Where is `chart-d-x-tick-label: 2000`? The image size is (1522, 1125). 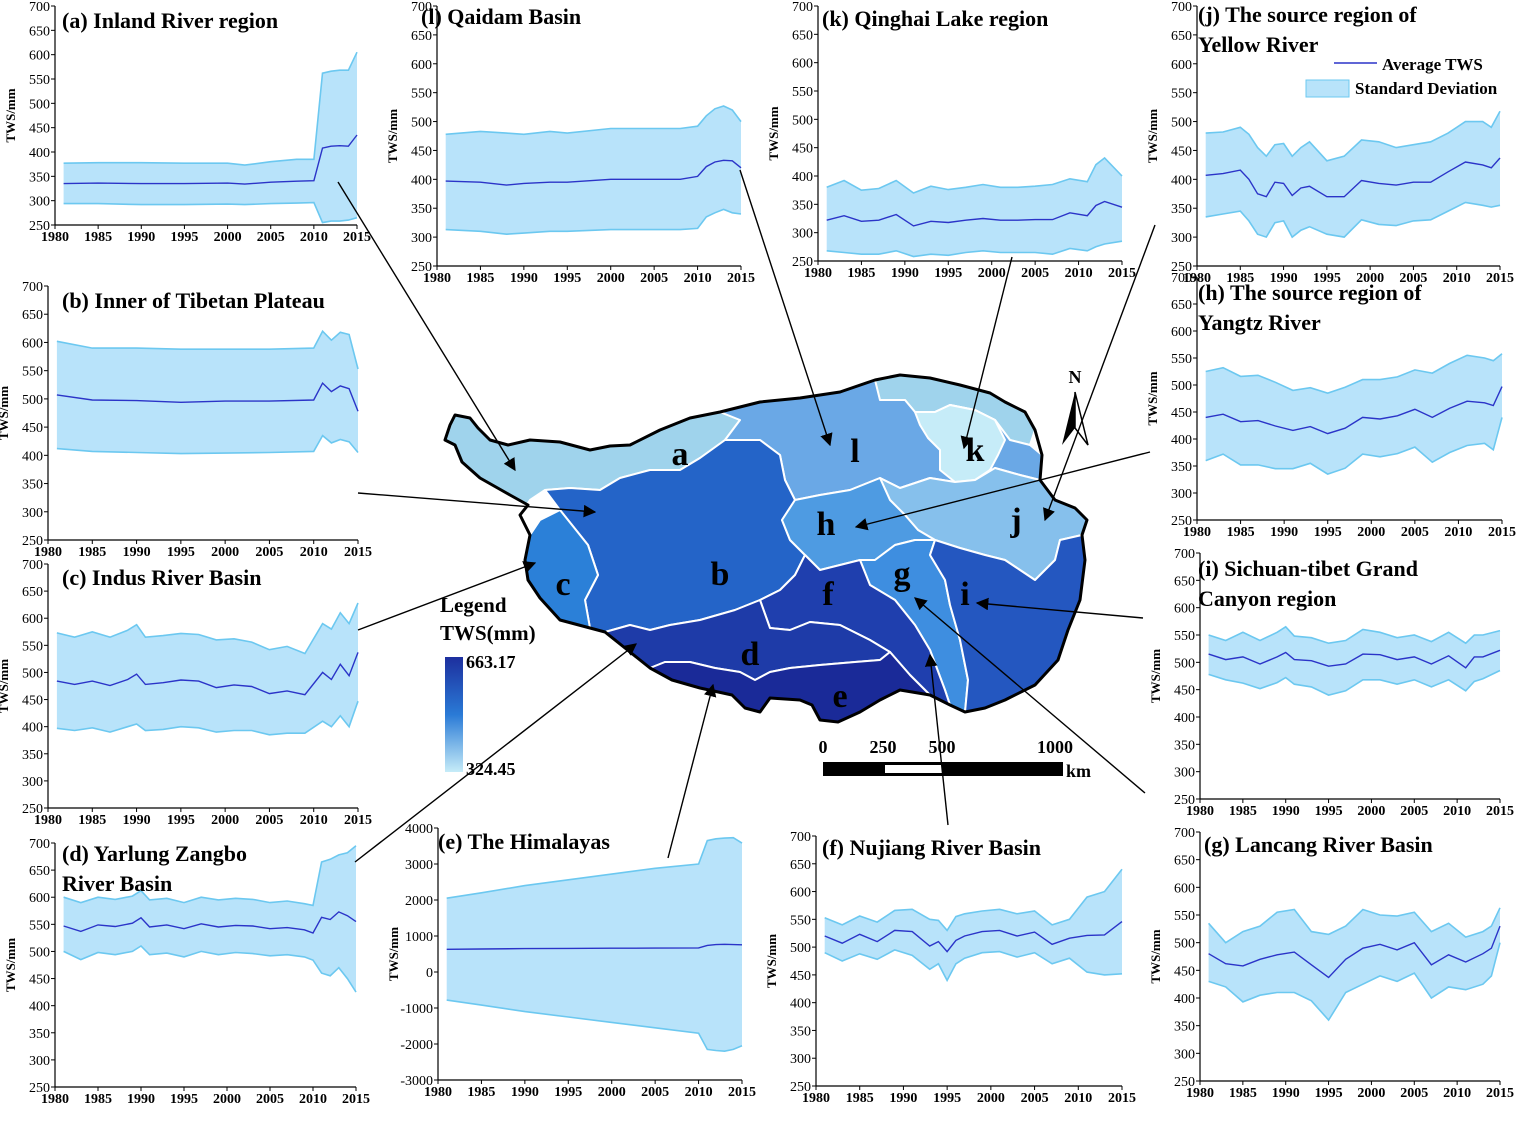 chart-d-x-tick-label: 2000 is located at coordinates (227, 1099).